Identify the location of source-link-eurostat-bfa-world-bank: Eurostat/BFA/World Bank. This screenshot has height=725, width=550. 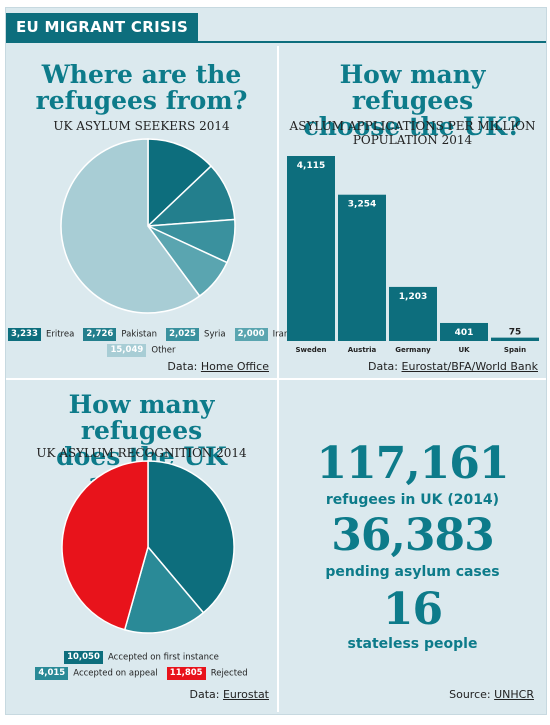
(469, 366).